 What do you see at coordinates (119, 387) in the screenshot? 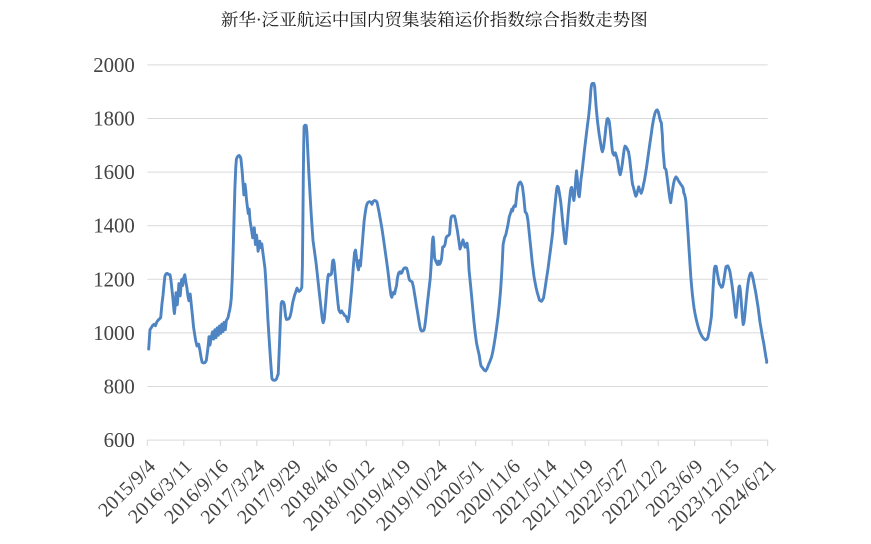
I see `svg-text: 800` at bounding box center [119, 387].